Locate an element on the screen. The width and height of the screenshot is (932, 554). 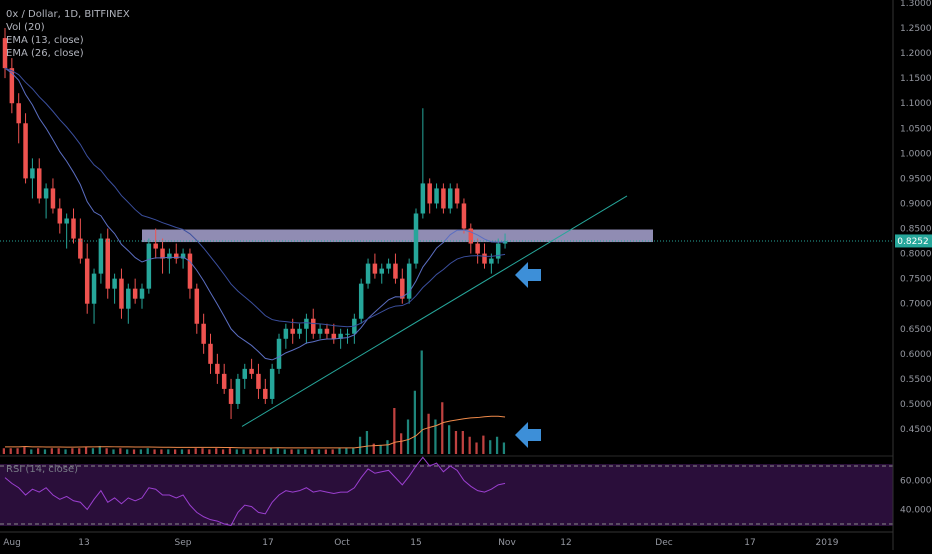
time-axis-tick: Nov is located at coordinates (507, 543).